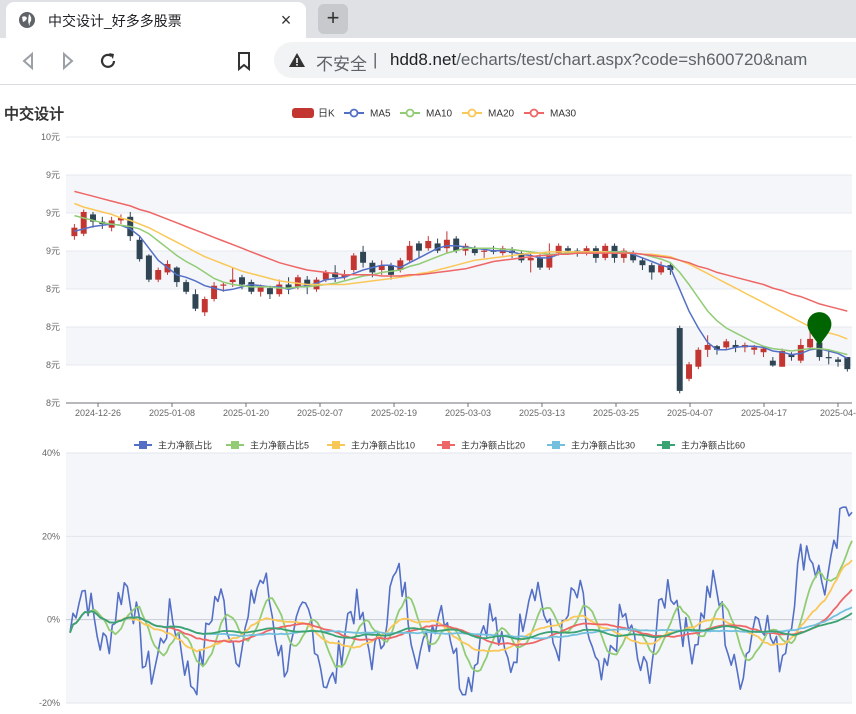  I want to click on legend-label: 日K, so click(326, 114).